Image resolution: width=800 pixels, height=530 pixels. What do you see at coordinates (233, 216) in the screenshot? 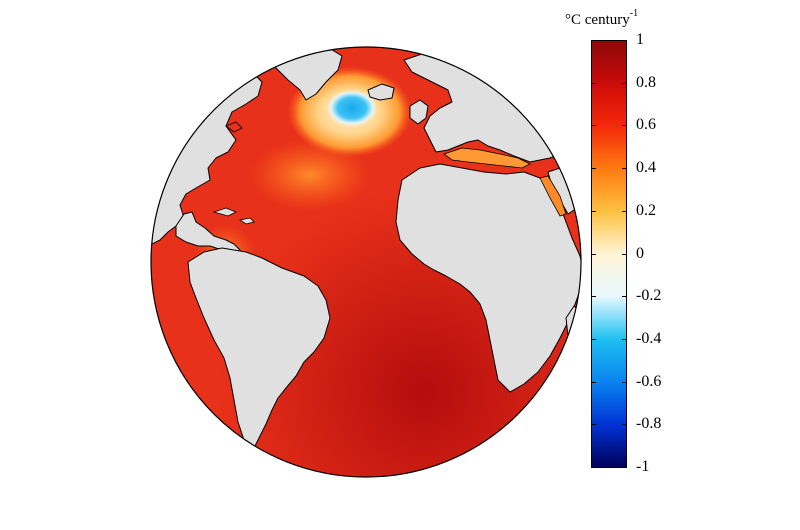
I see `caribbean-islands` at bounding box center [233, 216].